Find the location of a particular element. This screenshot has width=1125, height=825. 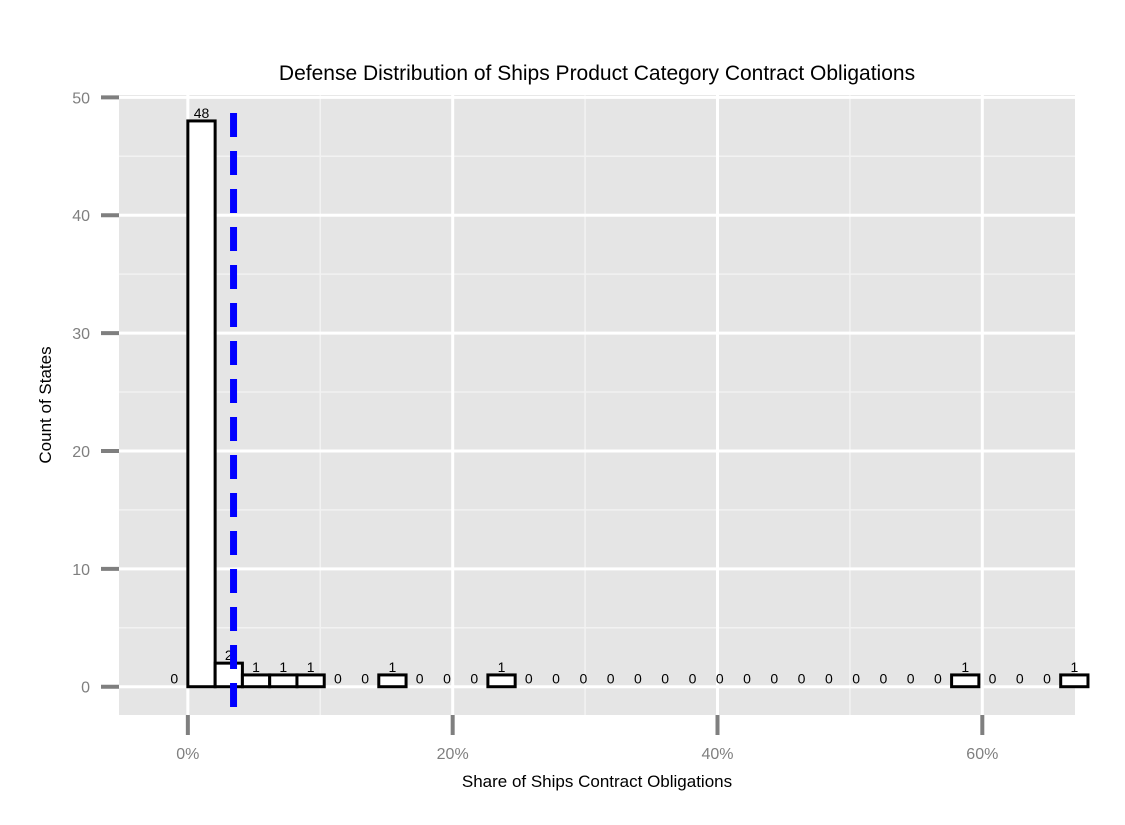

bar-count-label: 48 is located at coordinates (202, 113).